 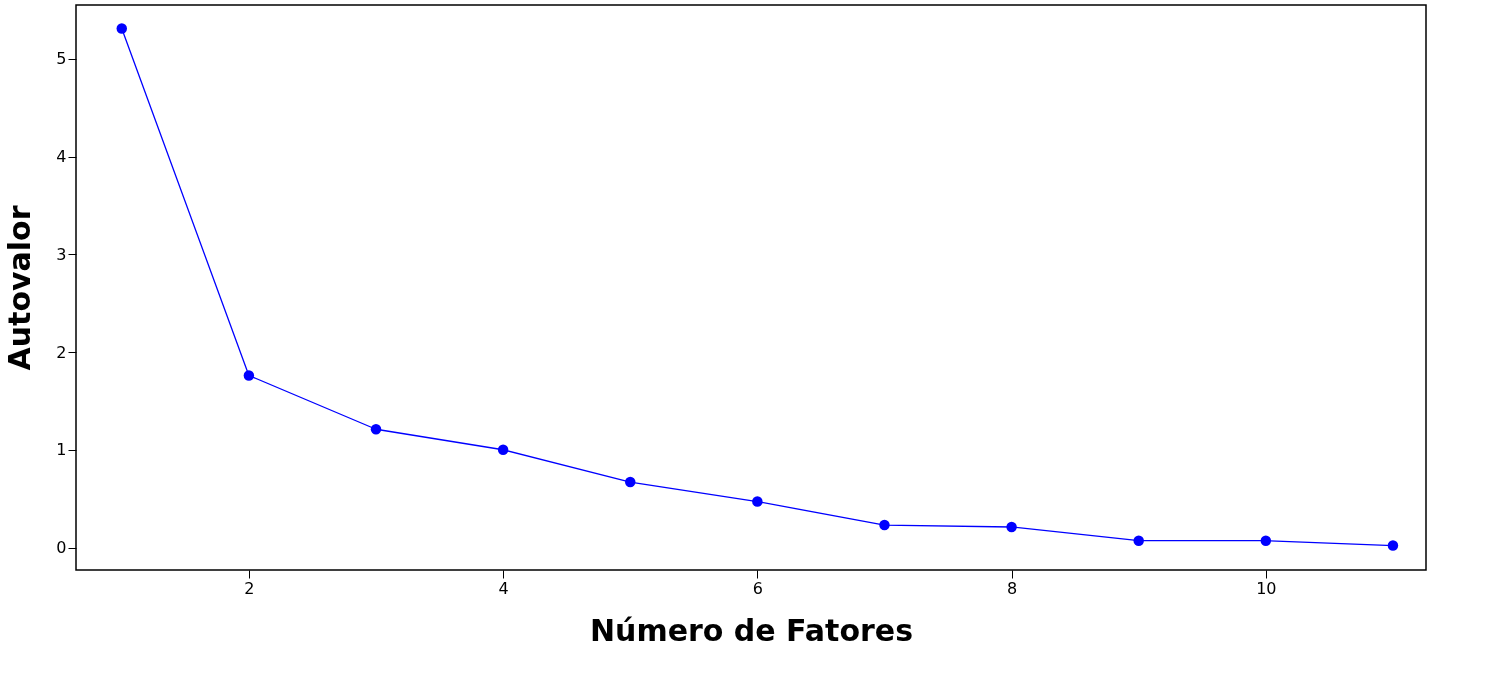 I want to click on y-tick-label: 5, so click(x=61, y=59).